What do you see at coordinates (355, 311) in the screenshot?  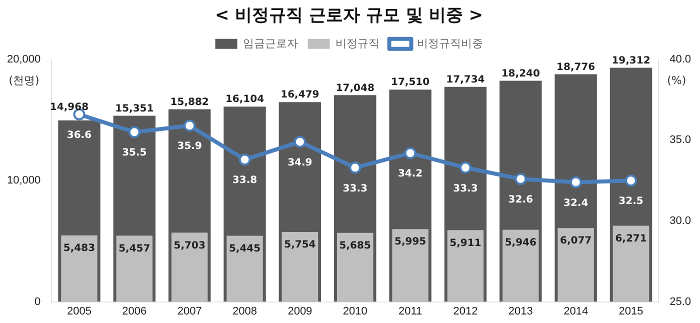 I see `x-tick-label: 2010` at bounding box center [355, 311].